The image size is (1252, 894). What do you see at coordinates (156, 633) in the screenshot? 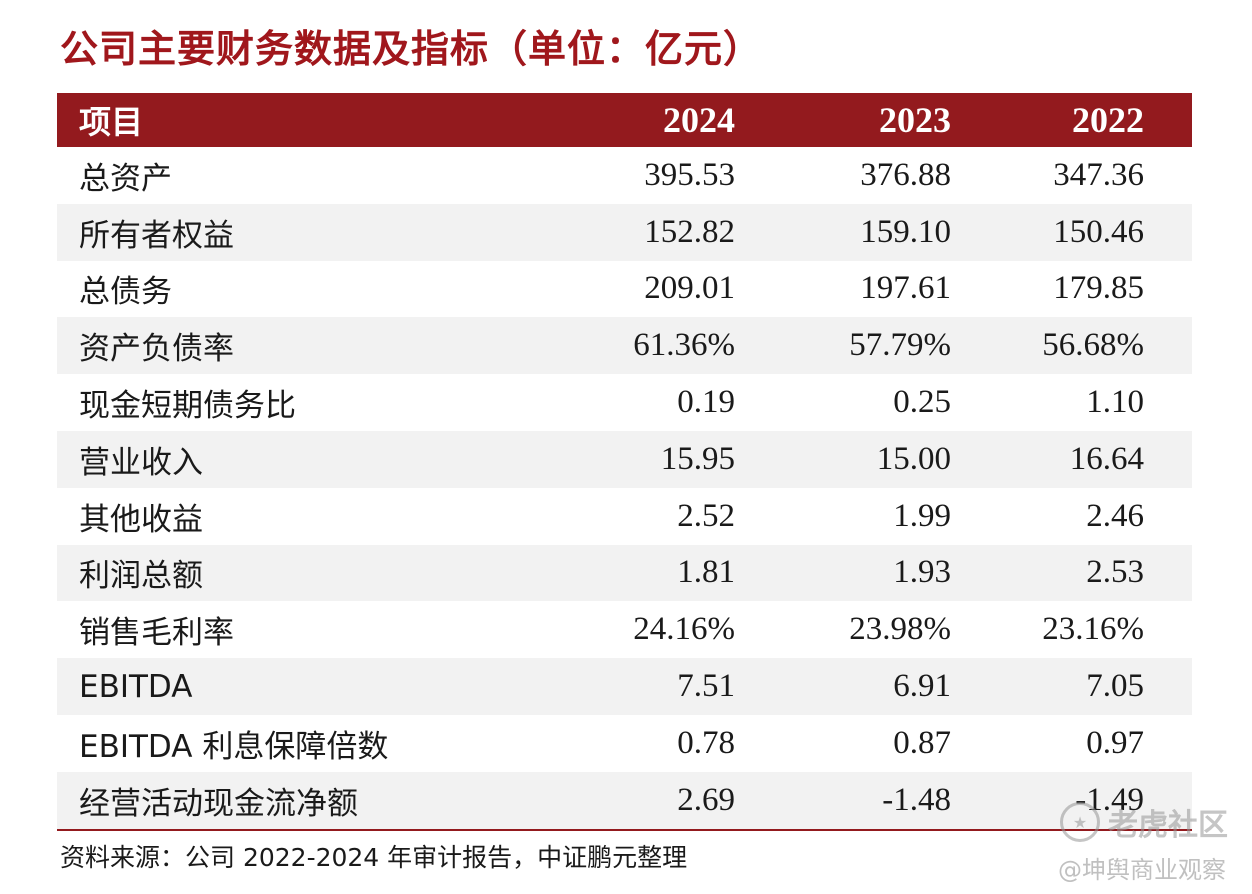
I see `row-label: 销售毛利率` at bounding box center [156, 633].